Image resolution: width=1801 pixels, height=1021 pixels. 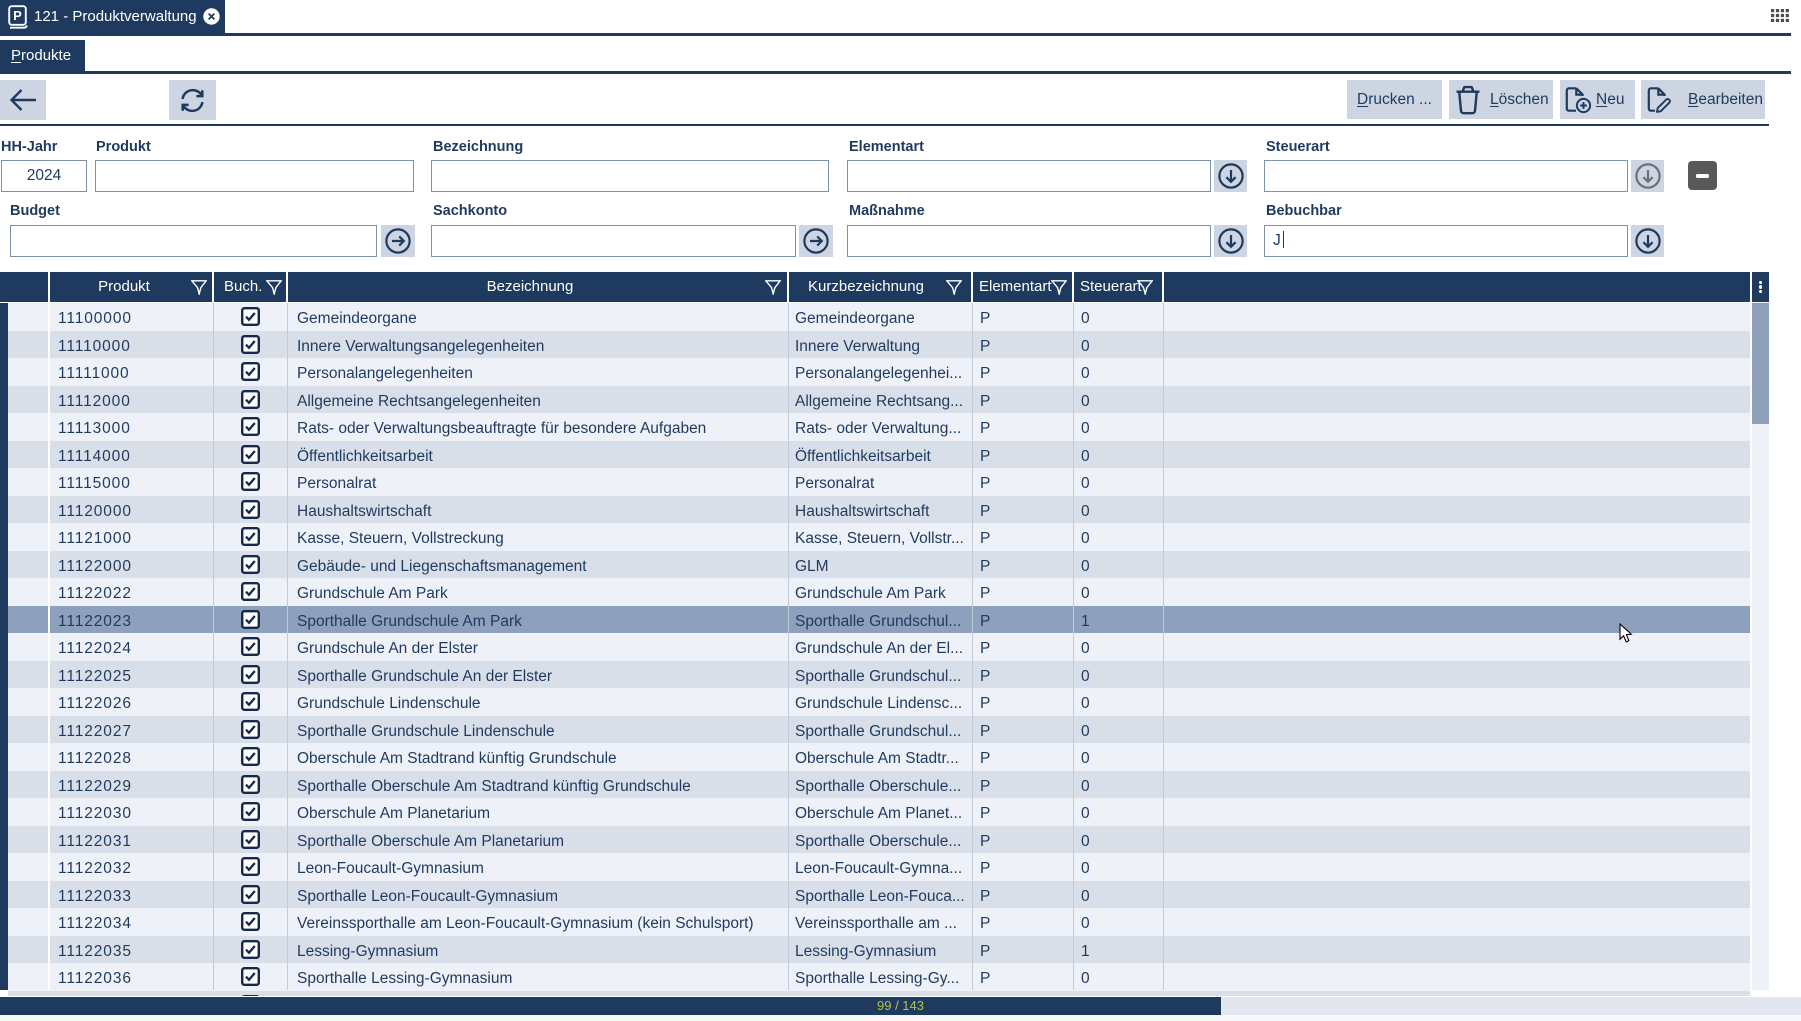 What do you see at coordinates (17, 15) in the screenshot?
I see `svg-text: P` at bounding box center [17, 15].